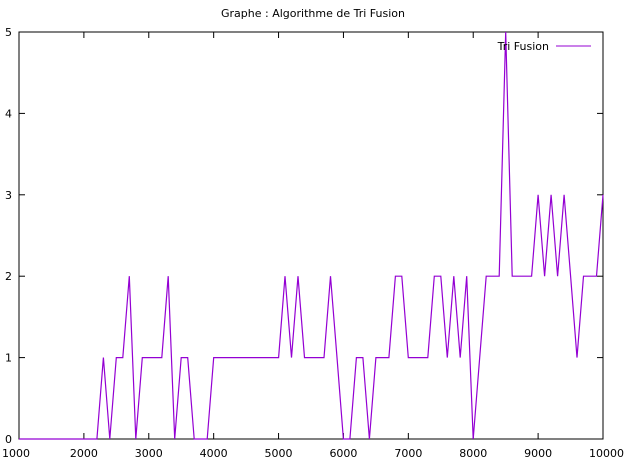 The width and height of the screenshot is (627, 466). I want to click on x-tick-label: 10000, so click(606, 453).